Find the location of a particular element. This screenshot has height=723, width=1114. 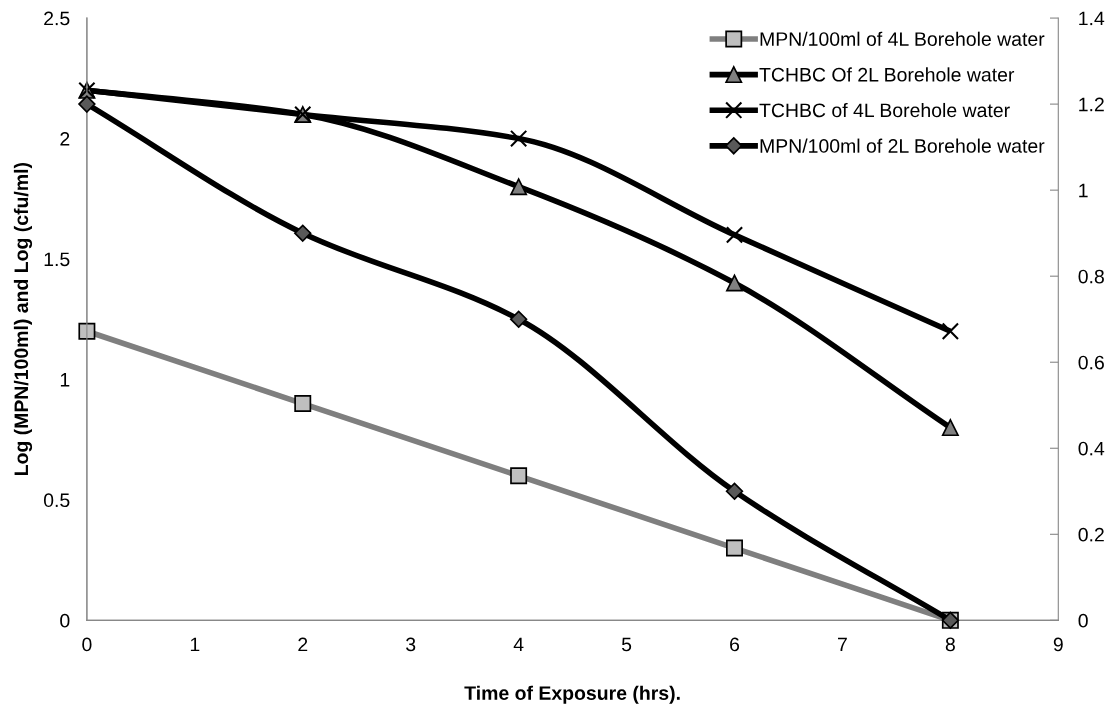

y2-tick-label: 1.2 is located at coordinates (1091, 104).